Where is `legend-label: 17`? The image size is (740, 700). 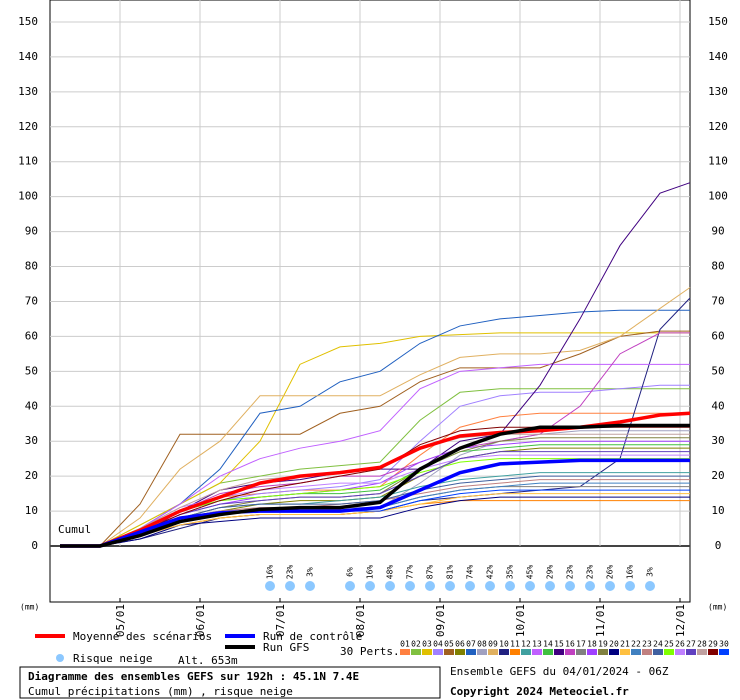 legend-label: 17 is located at coordinates (581, 644).